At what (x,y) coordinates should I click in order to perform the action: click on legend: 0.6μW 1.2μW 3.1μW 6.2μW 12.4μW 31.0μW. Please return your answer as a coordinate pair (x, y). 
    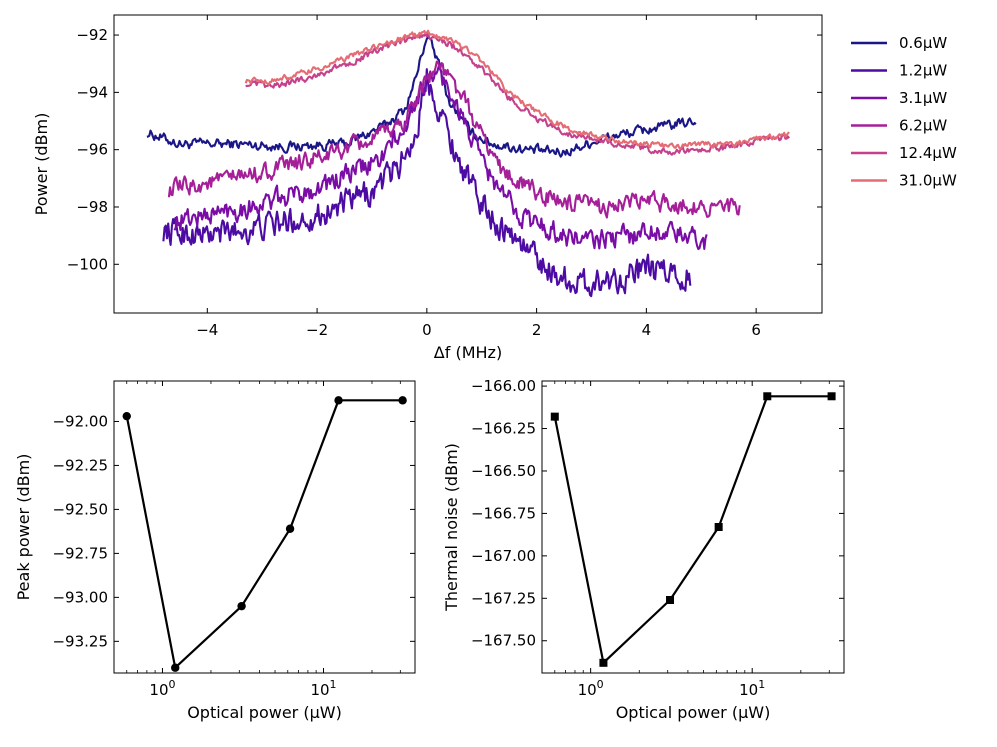
    Looking at the image, I should click on (904, 112).